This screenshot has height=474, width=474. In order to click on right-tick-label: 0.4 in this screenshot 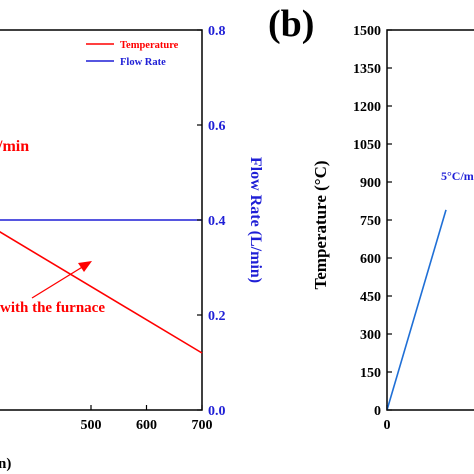, I will do `click(217, 221)`.